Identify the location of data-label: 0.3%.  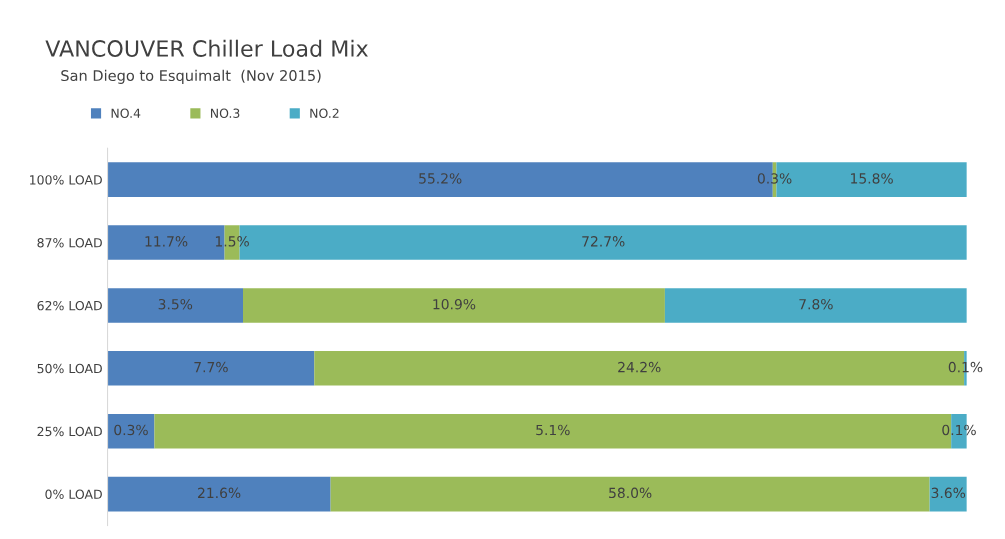
(131, 430).